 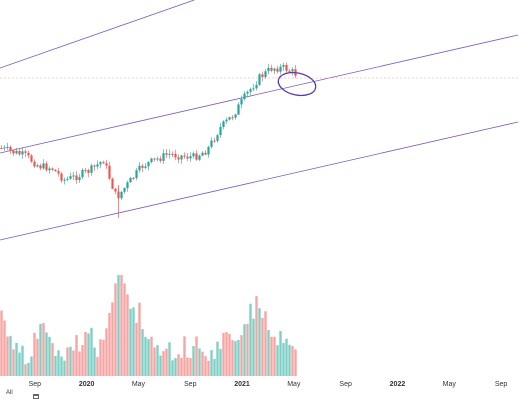 I want to click on calendar-icon, so click(x=36, y=396).